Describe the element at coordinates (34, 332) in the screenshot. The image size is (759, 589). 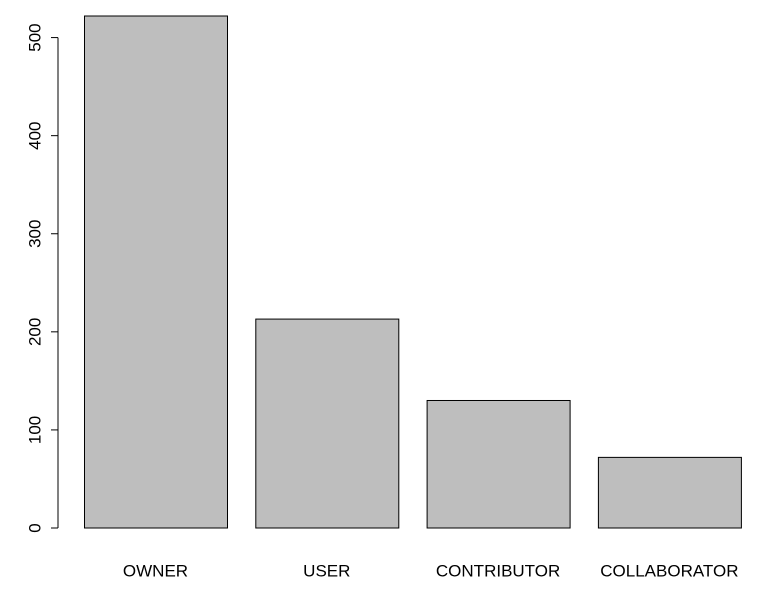
I see `y-tick-label: 200` at that location.